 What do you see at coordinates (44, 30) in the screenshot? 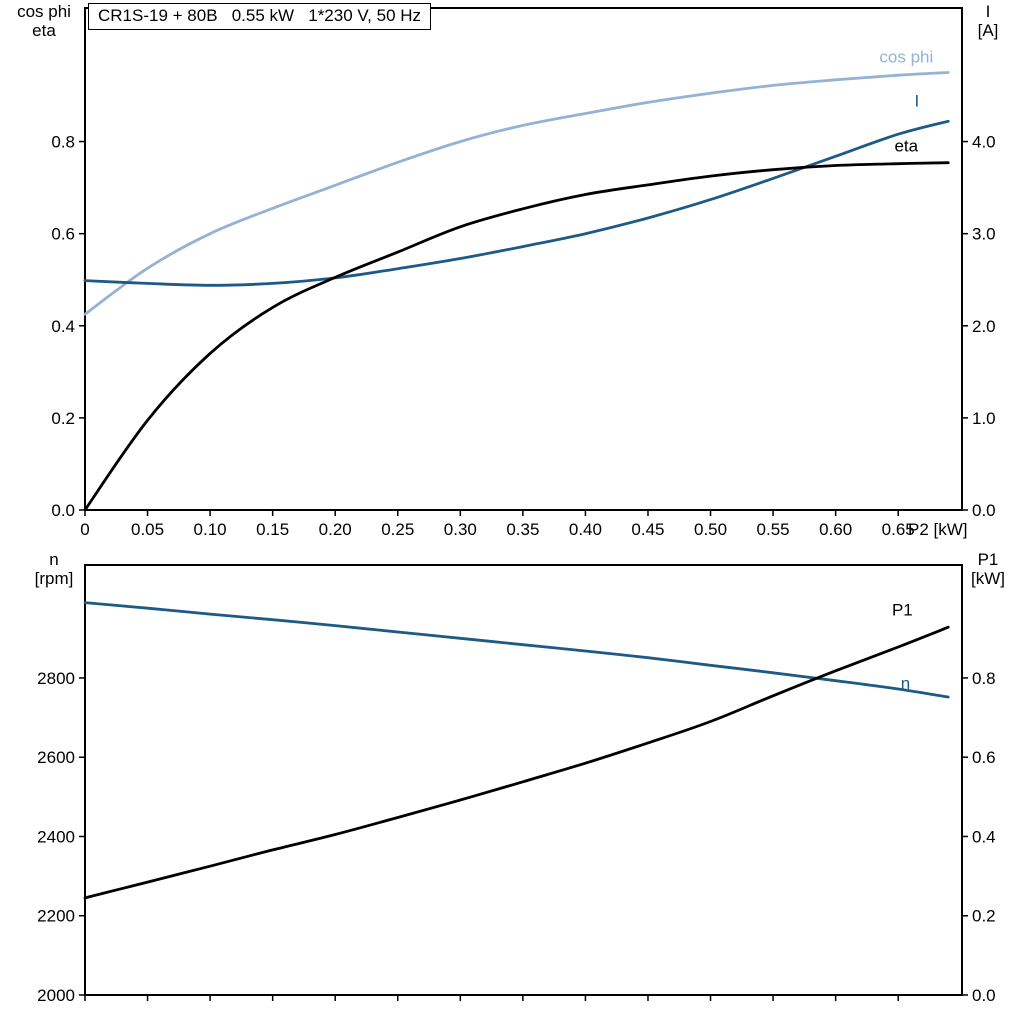
I see `axis-label-eta: eta` at bounding box center [44, 30].